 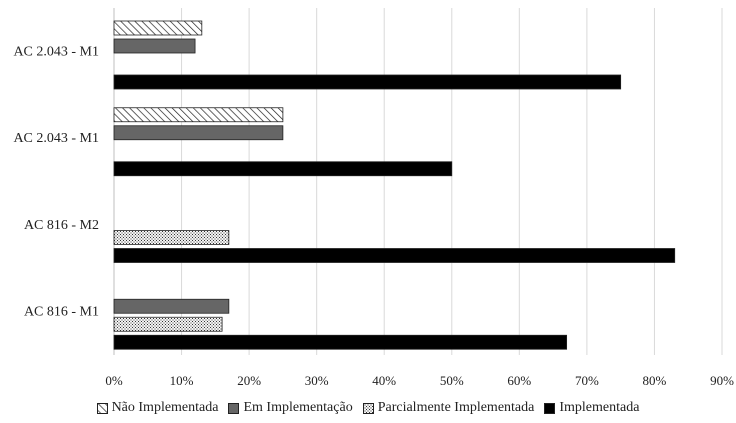 What do you see at coordinates (587, 380) in the screenshot?
I see `x-tick-label: 70%` at bounding box center [587, 380].